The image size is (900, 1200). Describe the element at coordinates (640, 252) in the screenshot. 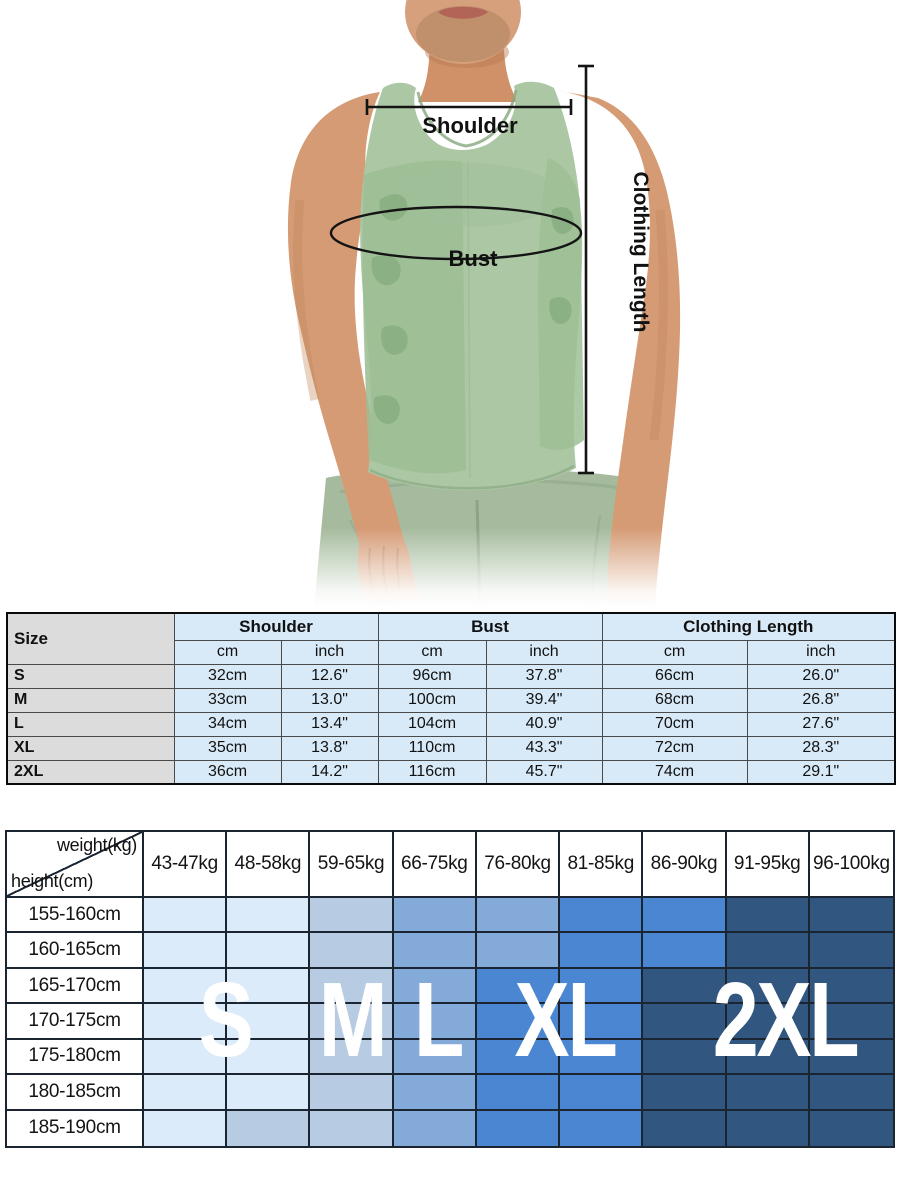

I see `clothing-length-measure-label: Clothing Length` at that location.